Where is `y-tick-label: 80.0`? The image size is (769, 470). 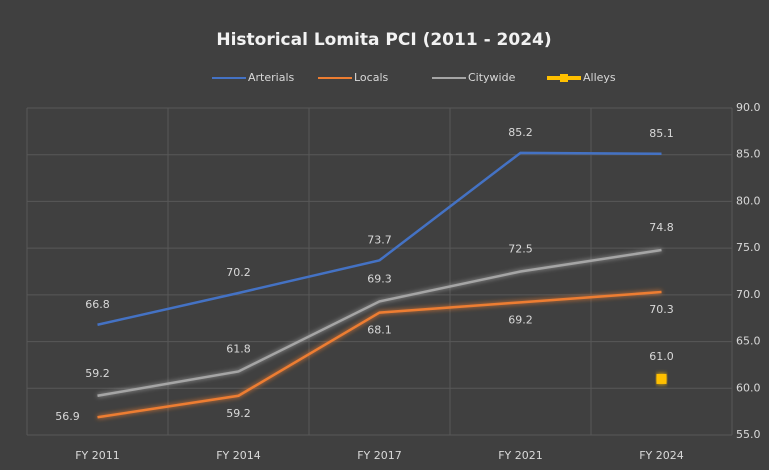
y-tick-label: 80.0 is located at coordinates (748, 200).